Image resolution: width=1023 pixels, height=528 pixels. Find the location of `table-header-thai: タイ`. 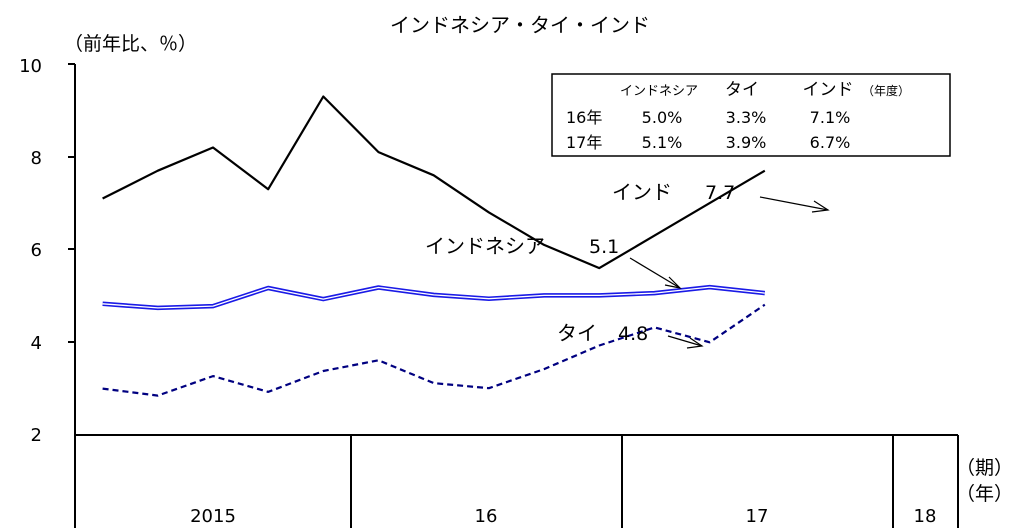

table-header-thai: タイ is located at coordinates (742, 90).